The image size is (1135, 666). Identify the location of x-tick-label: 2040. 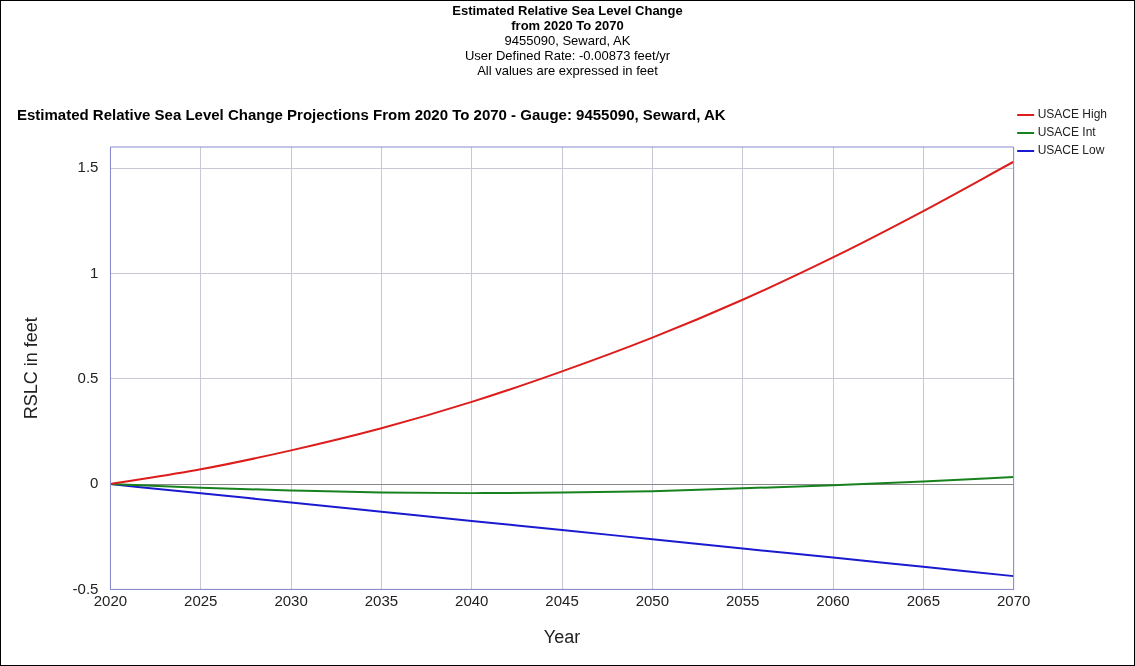
(472, 600).